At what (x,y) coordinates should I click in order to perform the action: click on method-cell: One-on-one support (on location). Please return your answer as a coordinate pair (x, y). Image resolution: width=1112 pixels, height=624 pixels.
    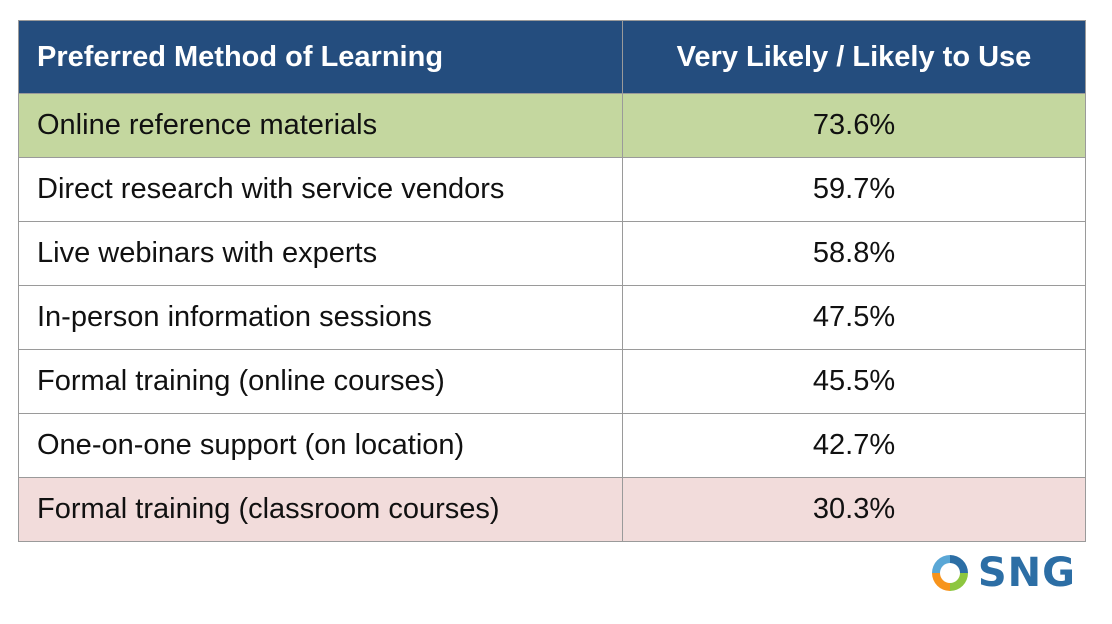
    Looking at the image, I should click on (320, 445).